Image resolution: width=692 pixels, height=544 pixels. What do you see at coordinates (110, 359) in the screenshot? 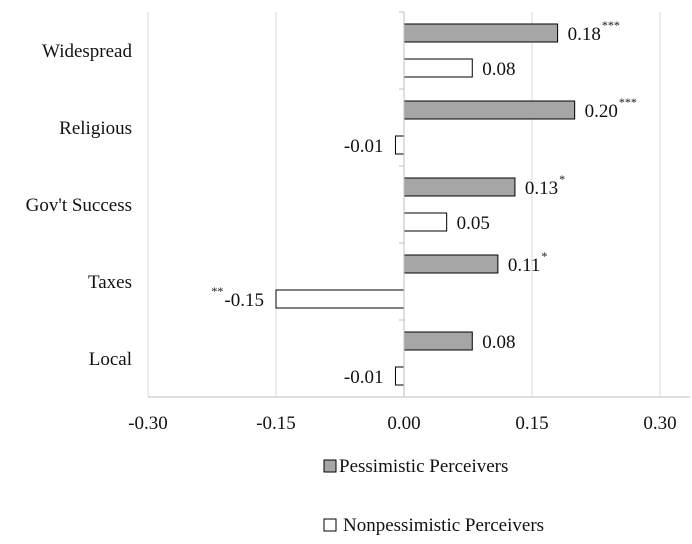
I see `category-label: Local` at bounding box center [110, 359].